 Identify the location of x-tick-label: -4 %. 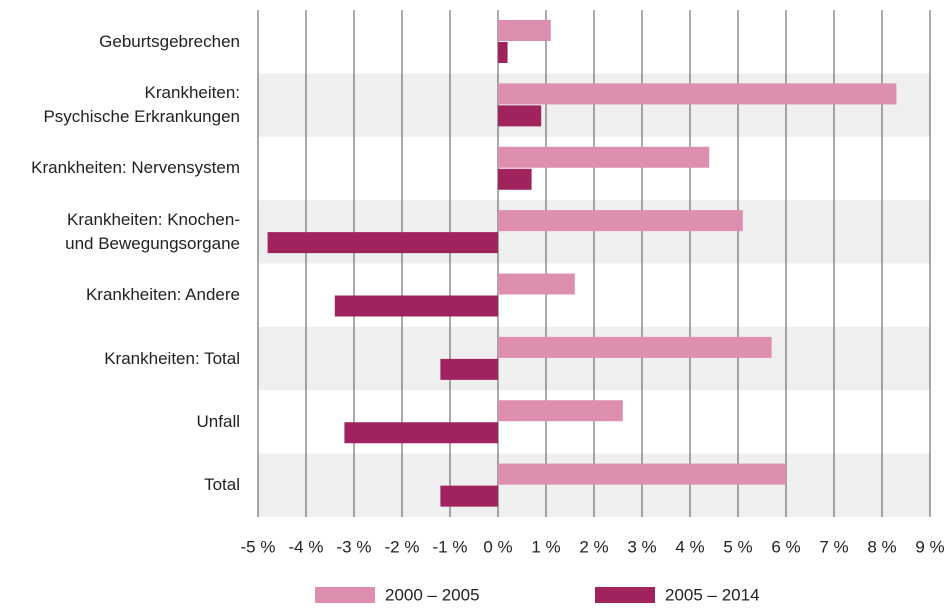
(306, 546).